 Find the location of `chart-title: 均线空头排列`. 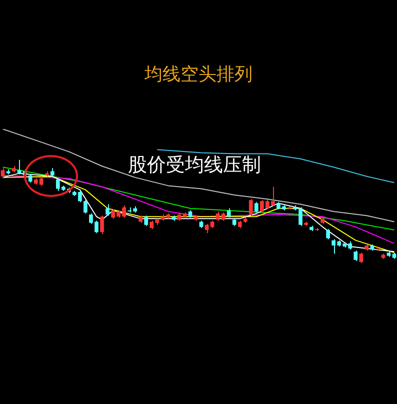

chart-title: 均线空头排列 is located at coordinates (199, 74).